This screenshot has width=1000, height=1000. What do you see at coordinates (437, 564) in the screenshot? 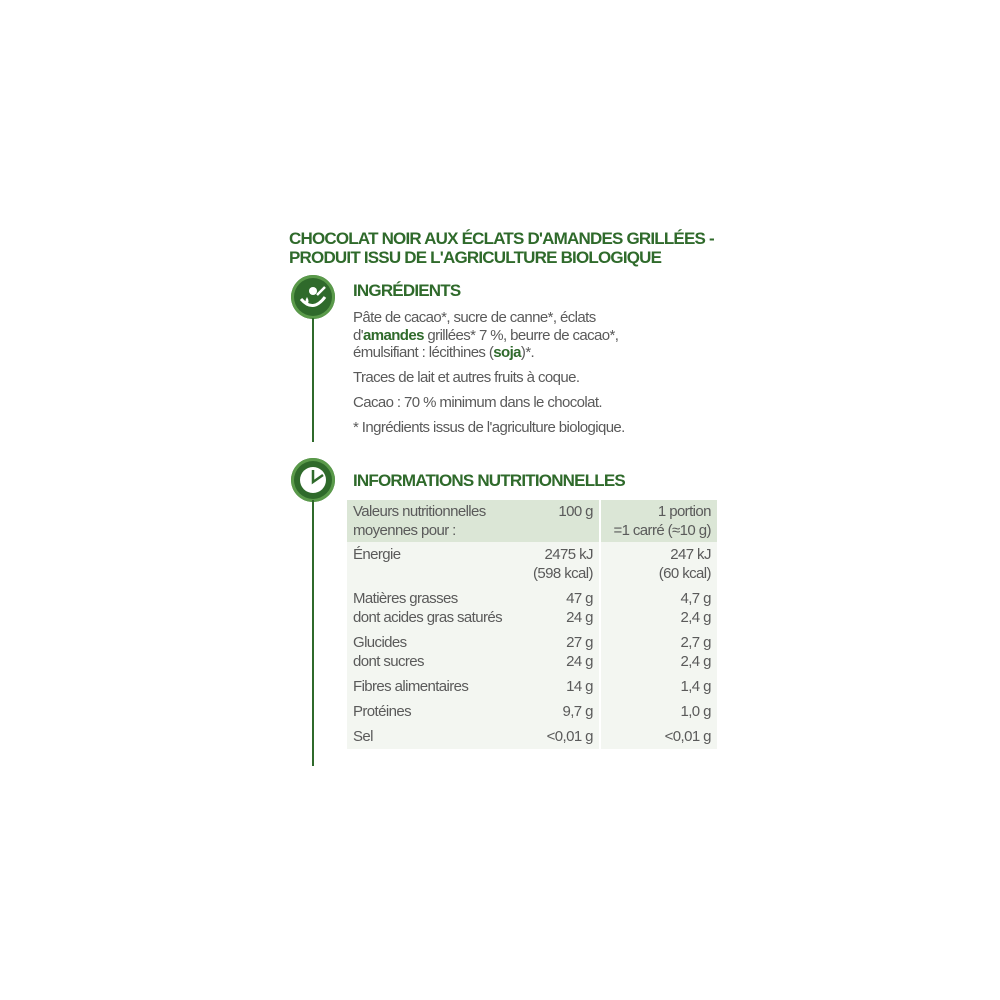
I see `nutrient-name: Énergie` at bounding box center [437, 564].